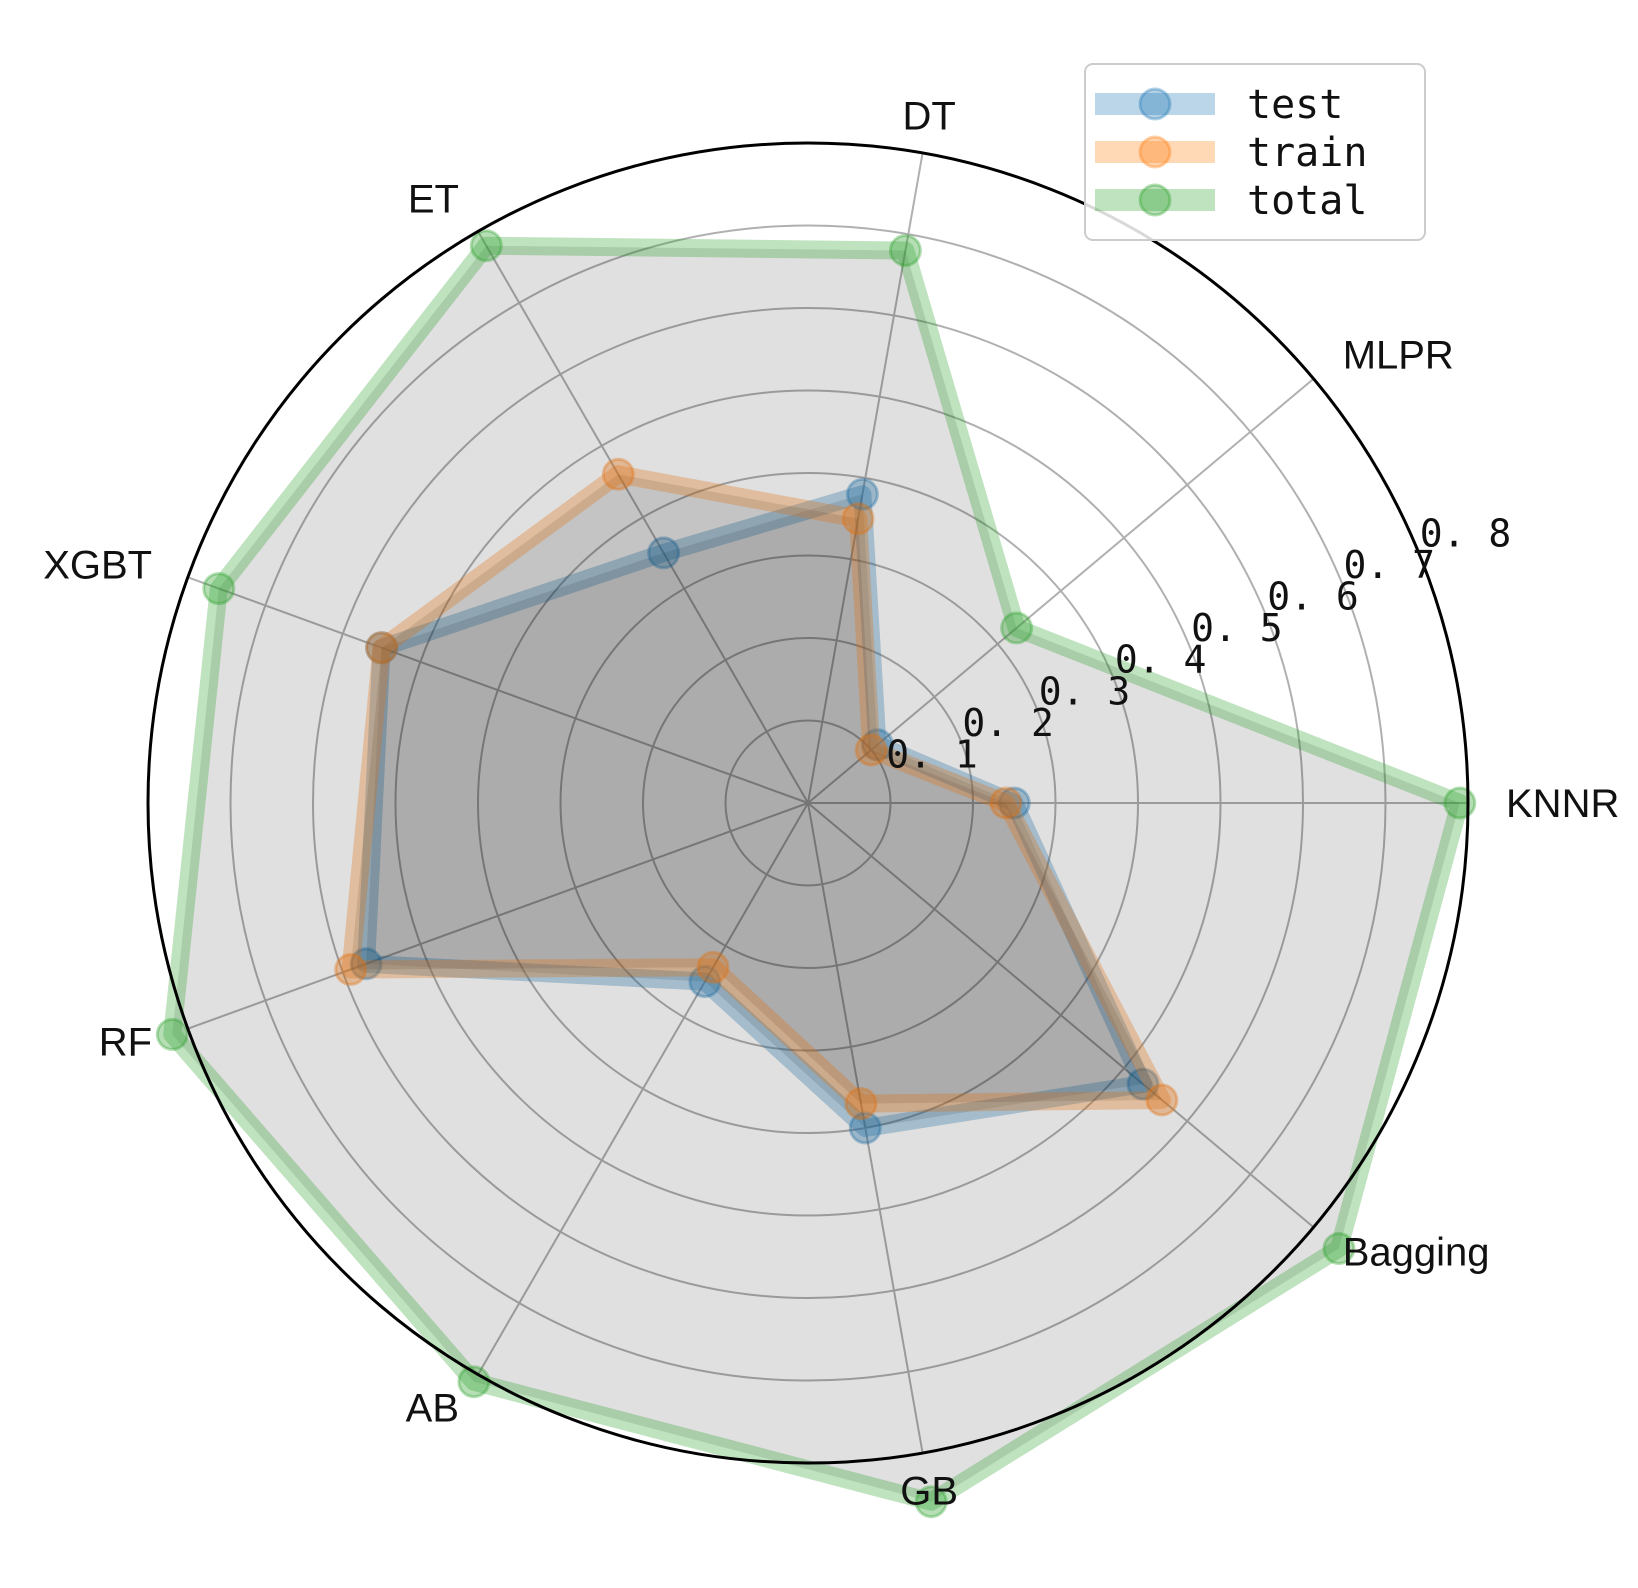  Describe the element at coordinates (1061, 1015) in the screenshot. I see `spoke-bagging` at that location.